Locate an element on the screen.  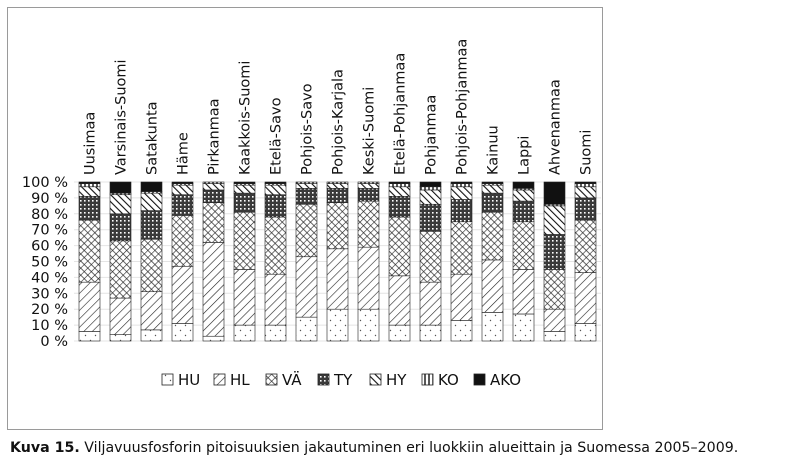
category-label: Pohjanmaa is located at coordinates (432, 135).